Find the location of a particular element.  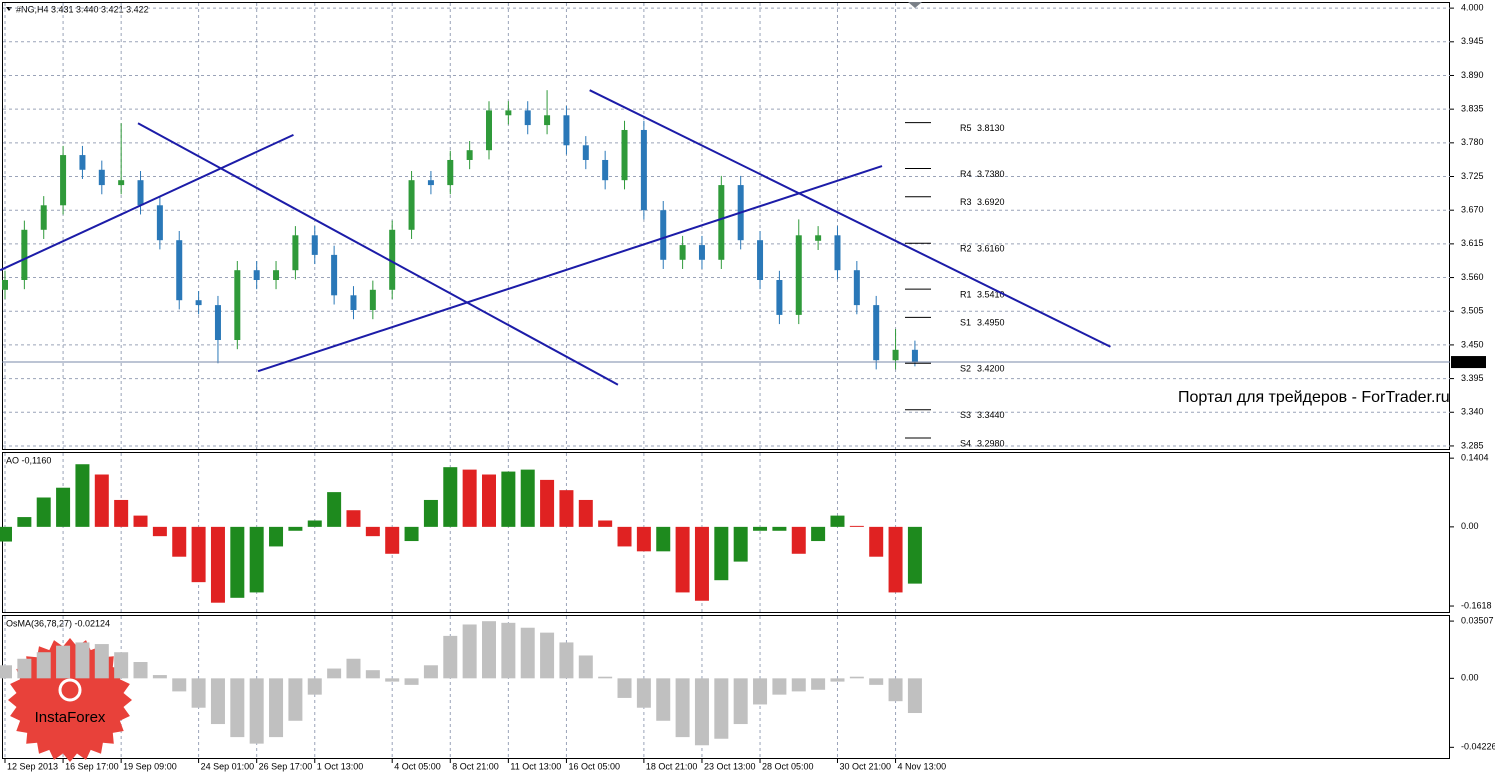

last-price-tag is located at coordinates (1468, 362).